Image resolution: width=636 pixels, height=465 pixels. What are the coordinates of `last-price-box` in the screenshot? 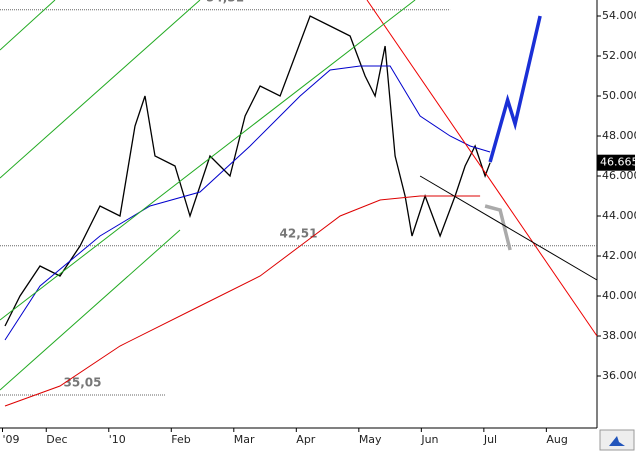 It's located at (616, 162).